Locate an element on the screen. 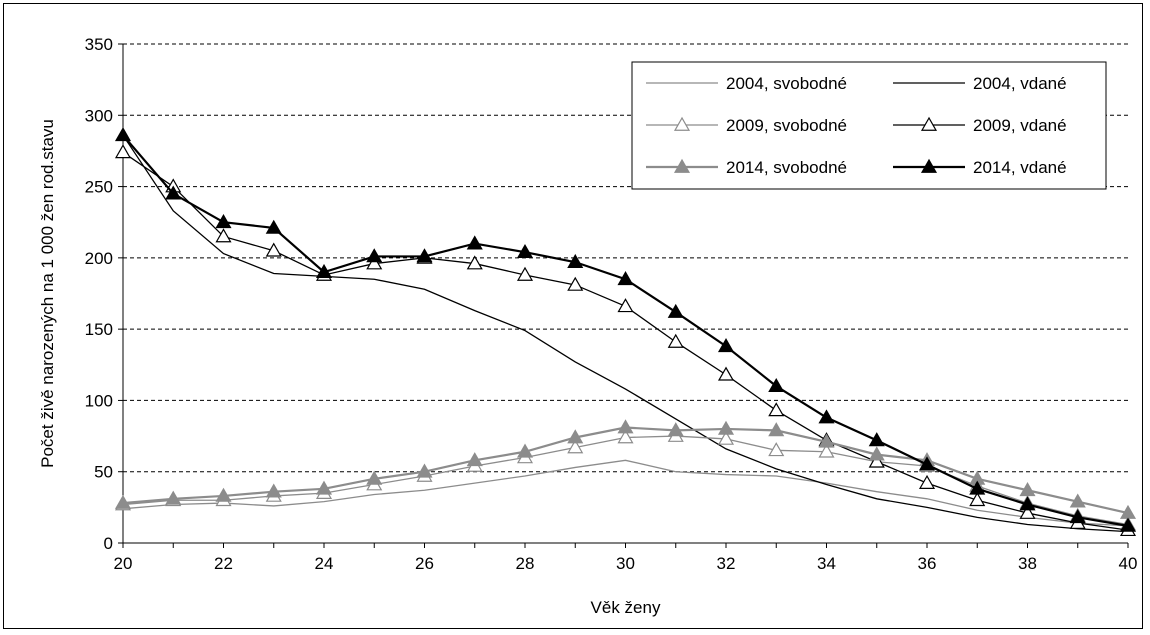  legend-label: 2004, vdané is located at coordinates (1020, 83).